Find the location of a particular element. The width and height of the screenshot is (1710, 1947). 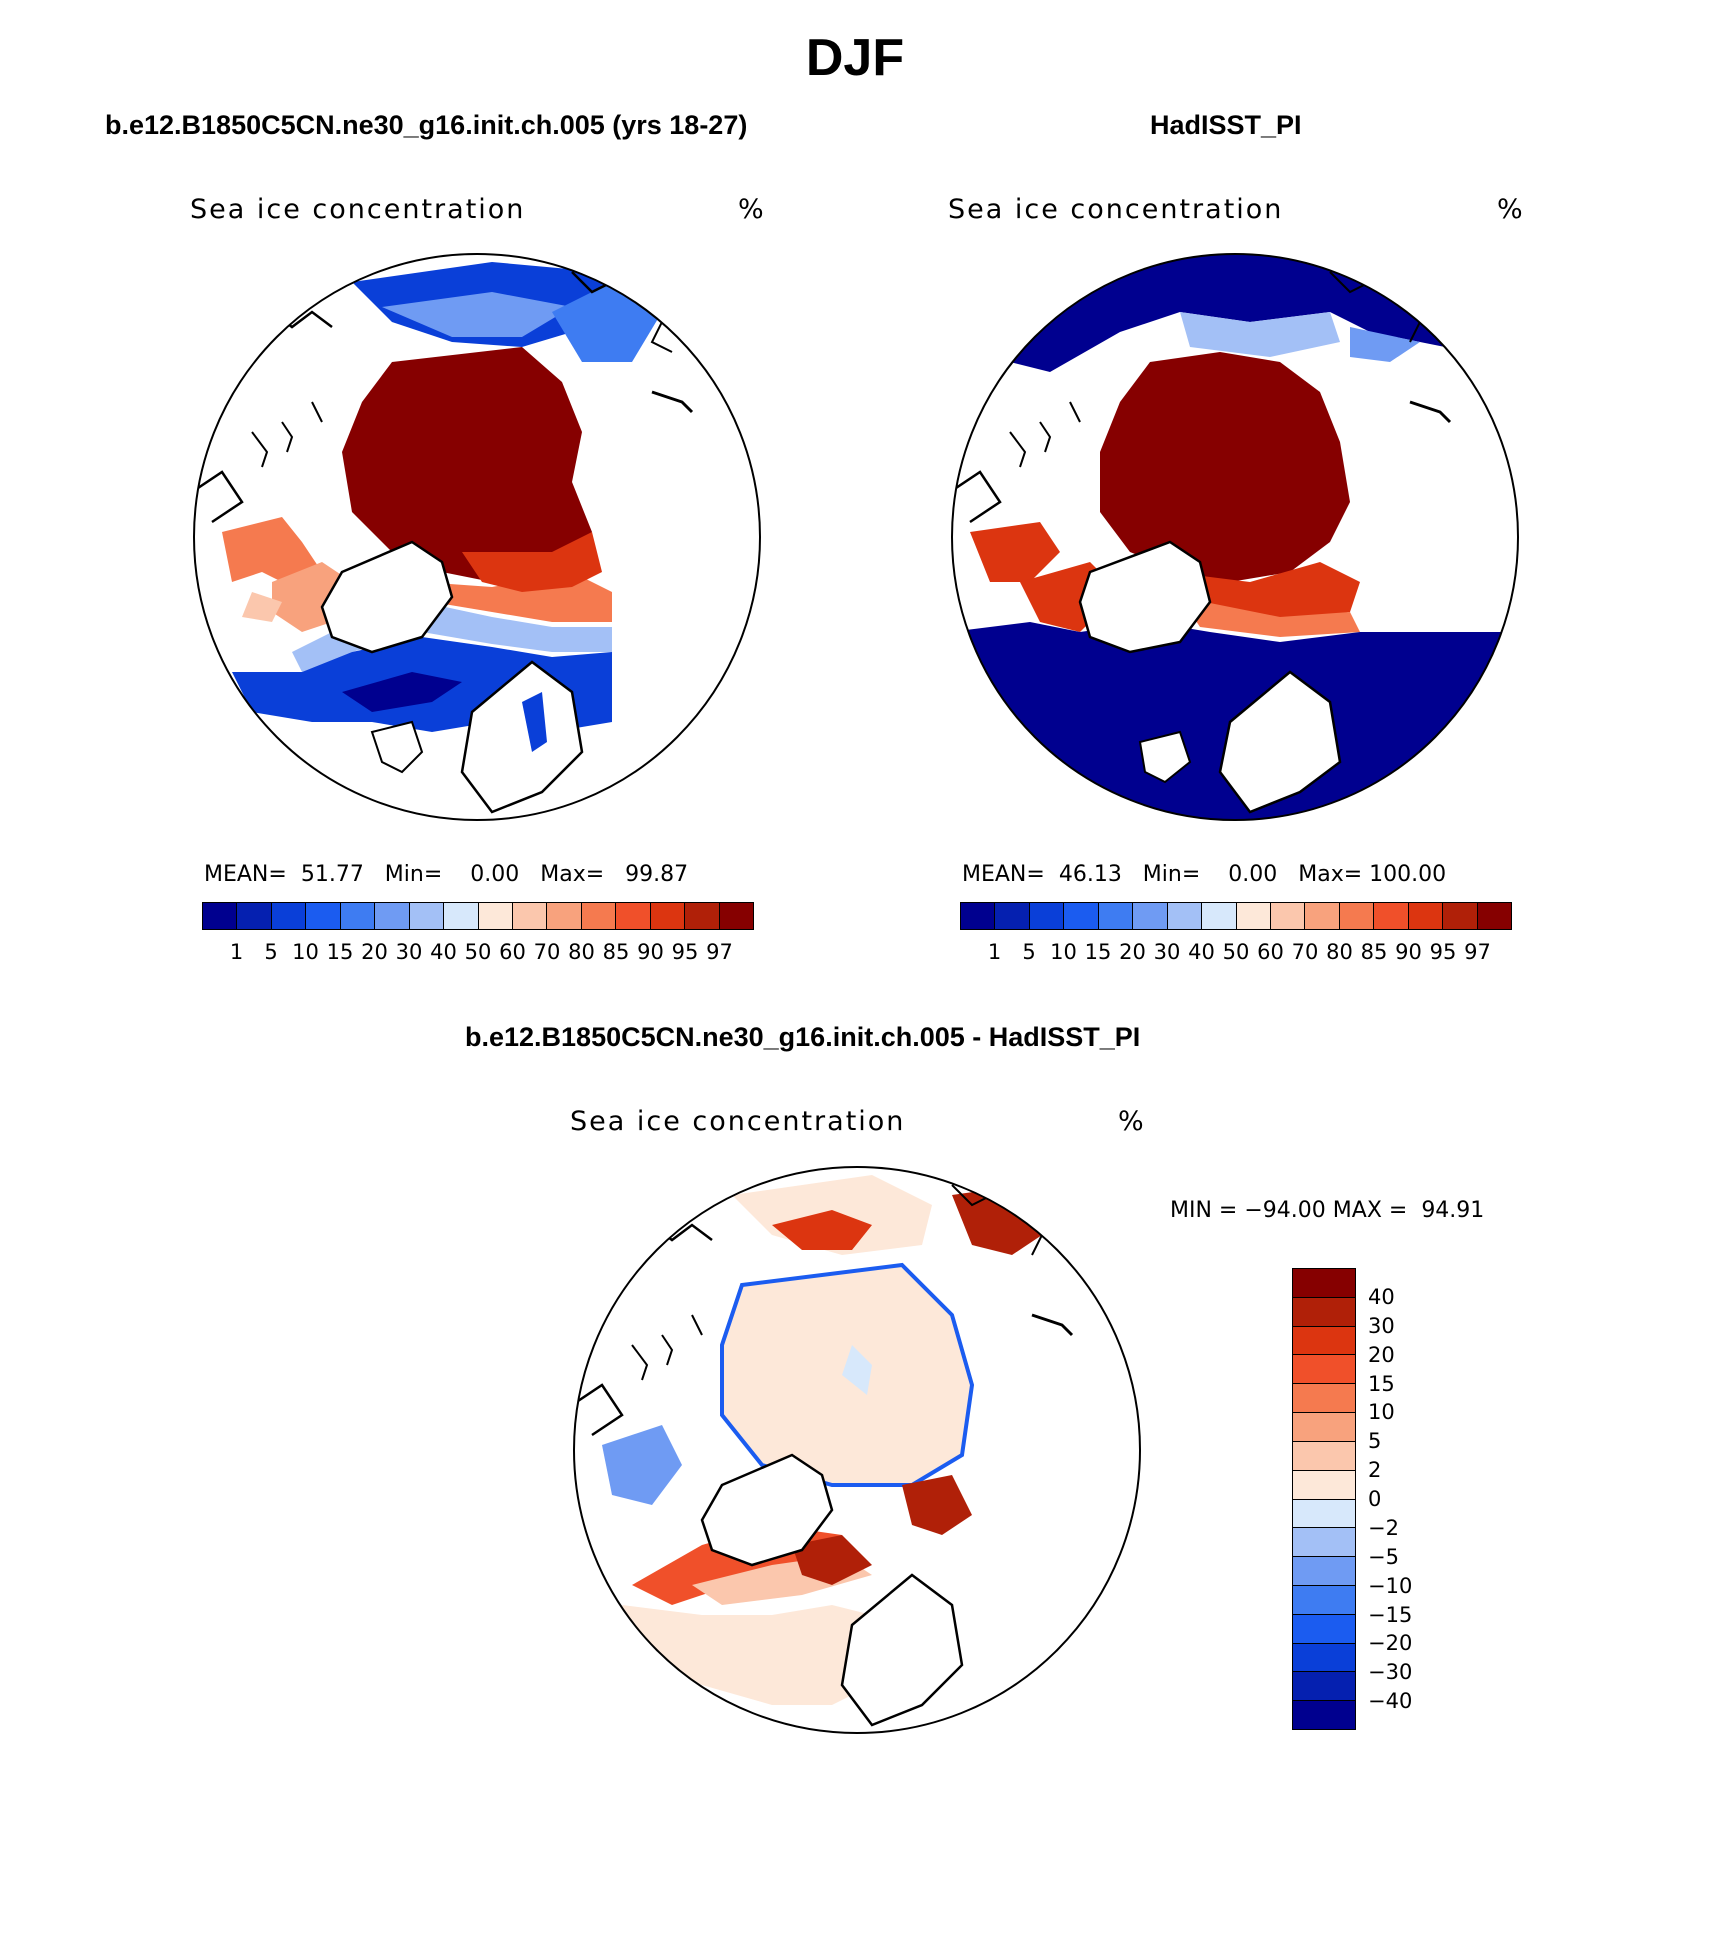

model-colorbar-tick-label: 5 is located at coordinates (271, 952).